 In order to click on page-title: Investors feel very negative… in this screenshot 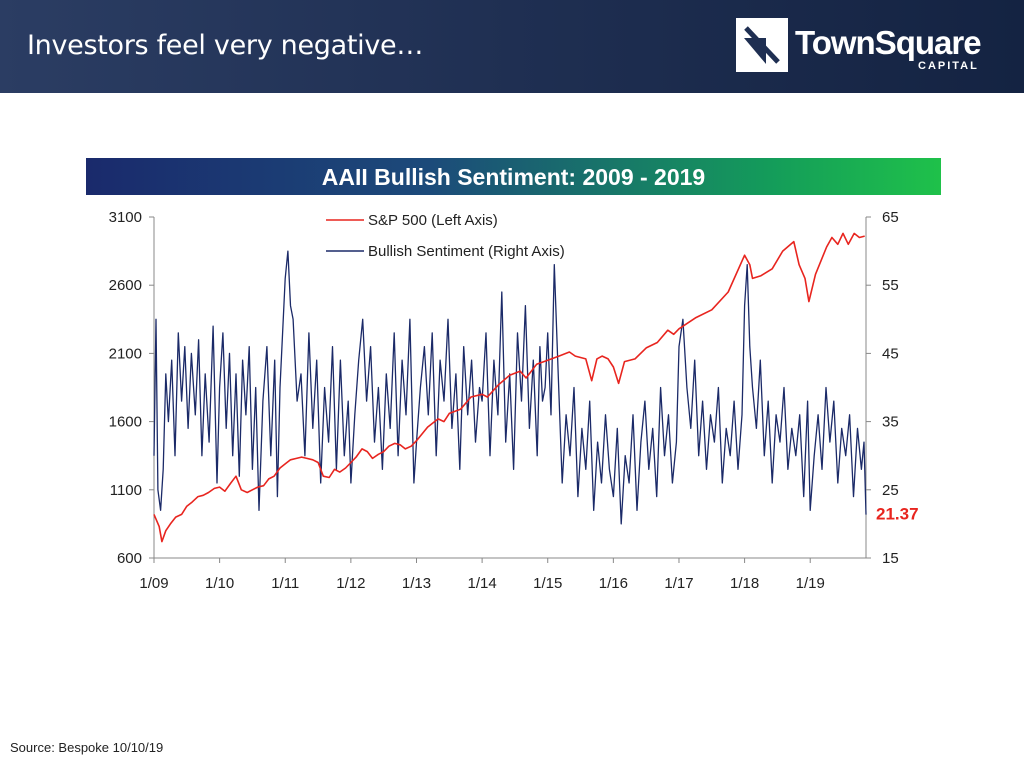, I will do `click(225, 45)`.